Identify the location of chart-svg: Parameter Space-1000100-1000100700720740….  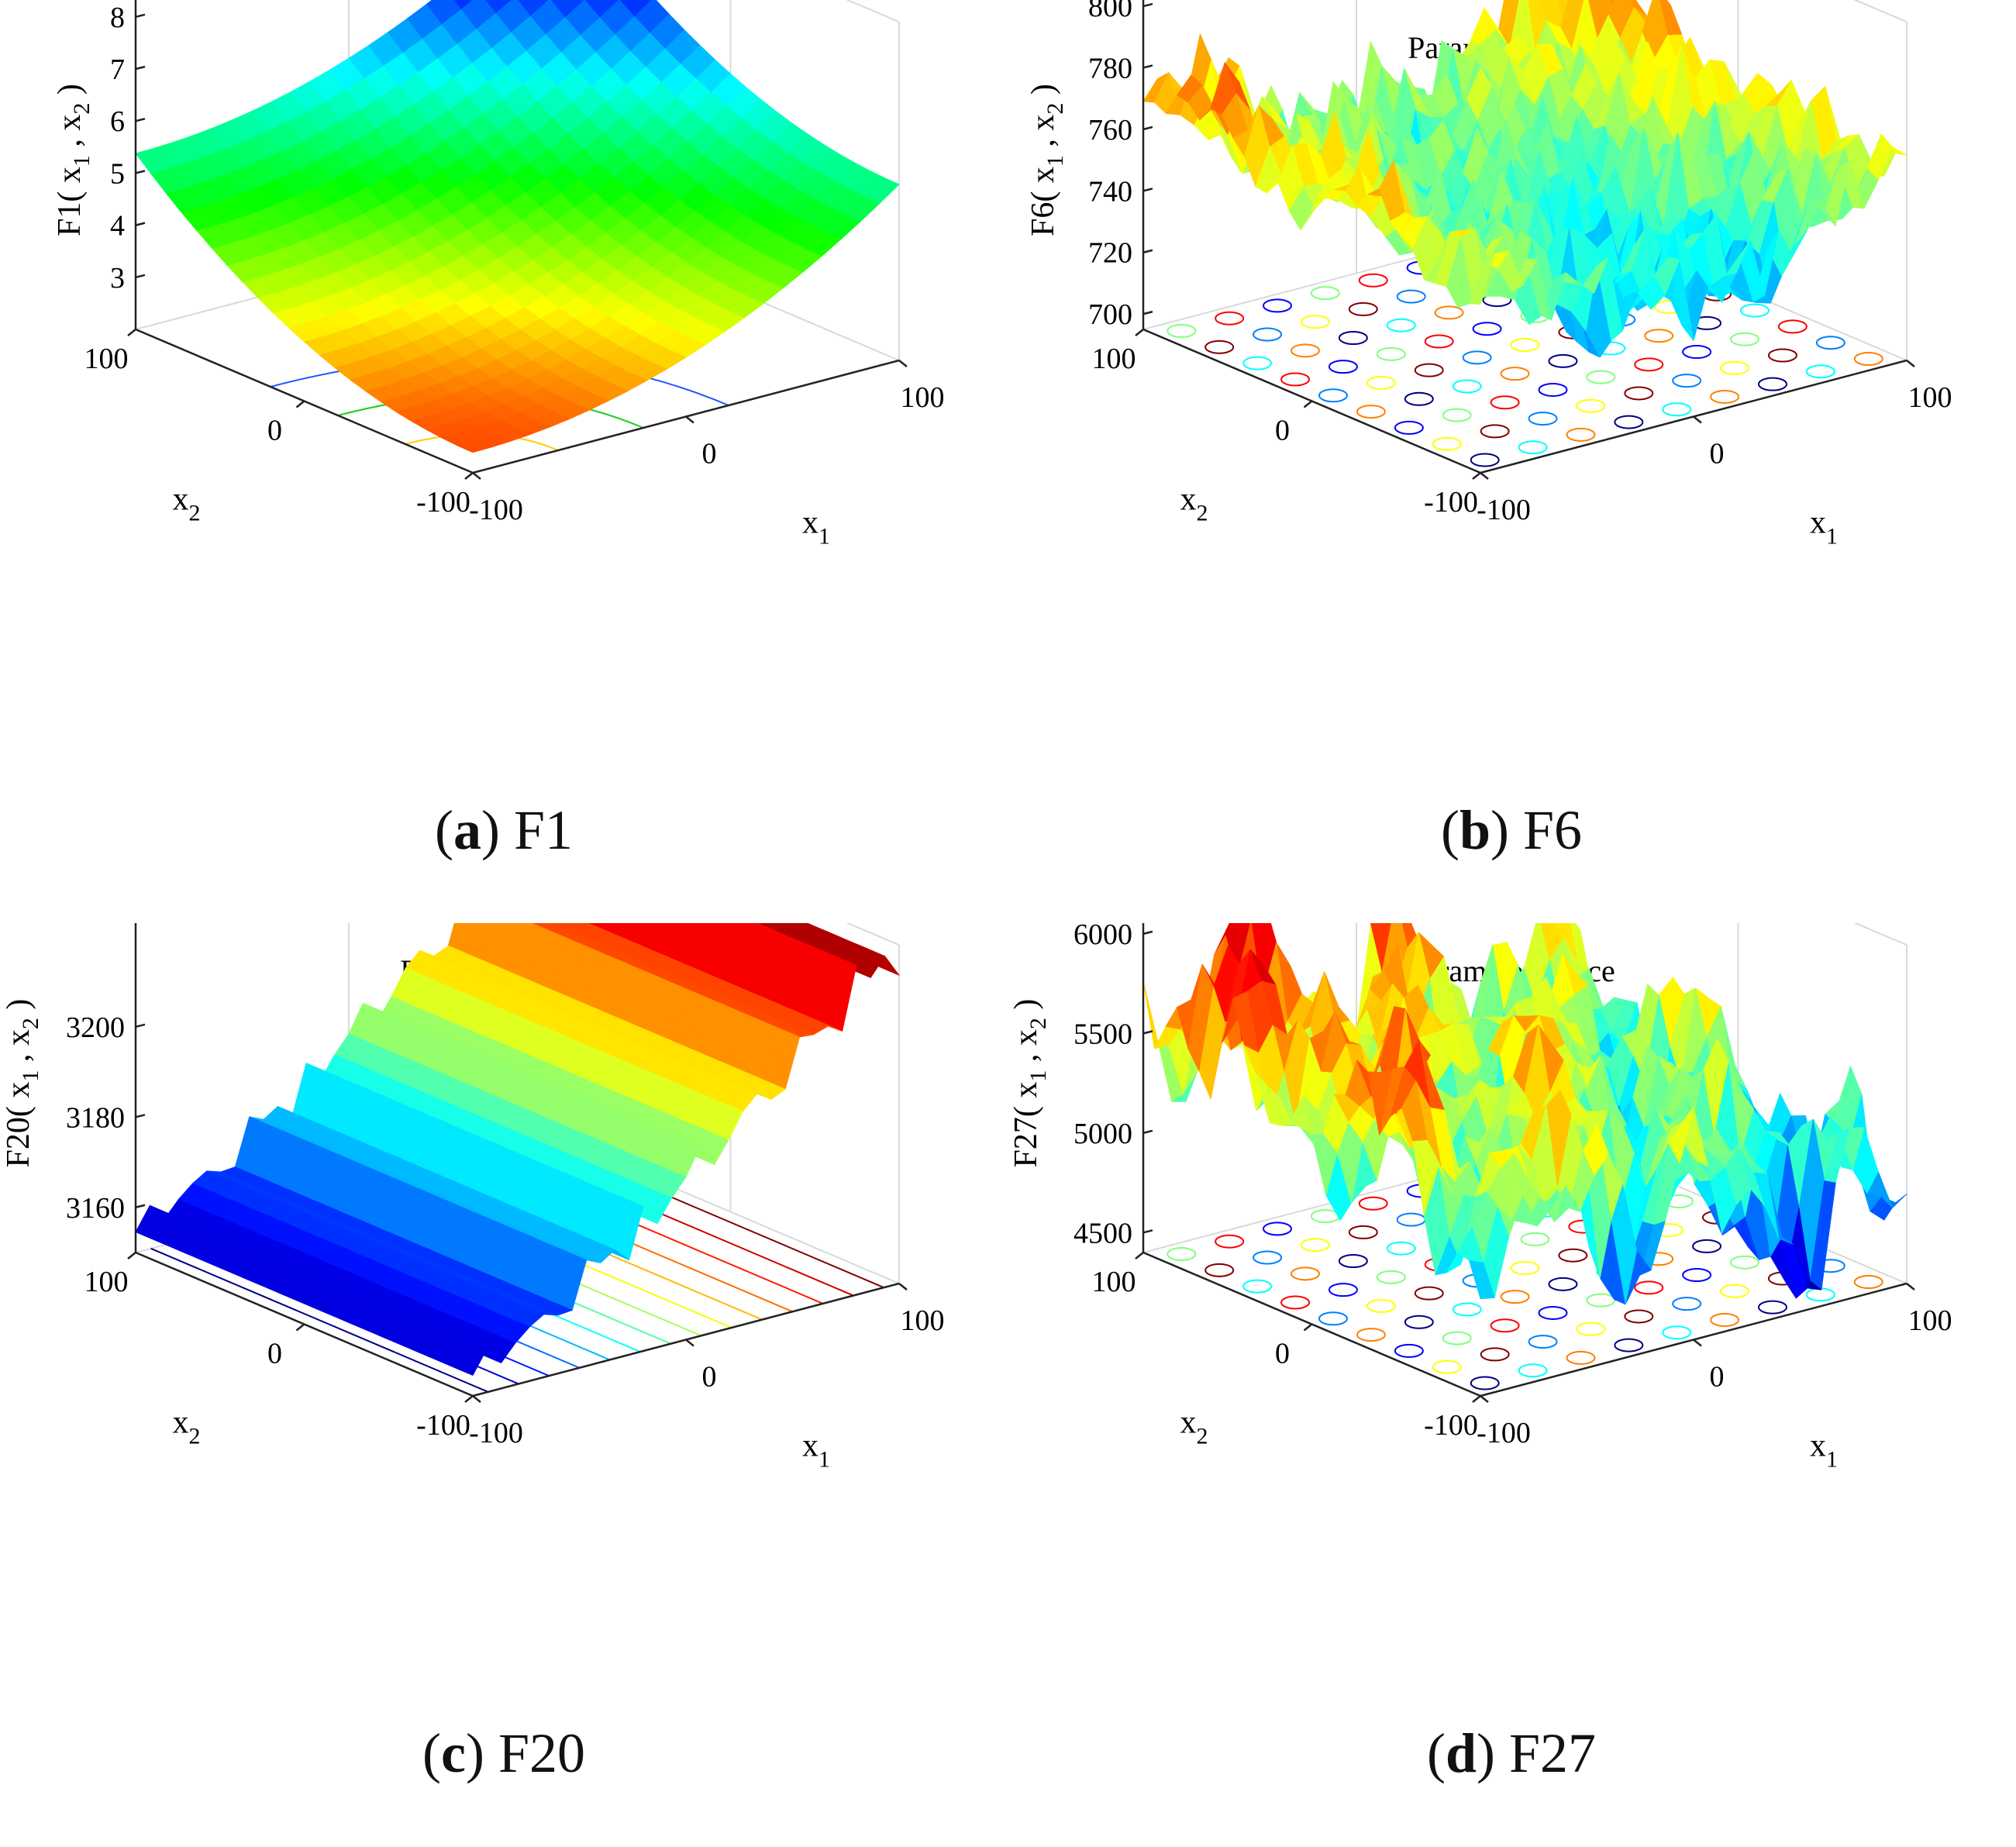
(1488, 275).